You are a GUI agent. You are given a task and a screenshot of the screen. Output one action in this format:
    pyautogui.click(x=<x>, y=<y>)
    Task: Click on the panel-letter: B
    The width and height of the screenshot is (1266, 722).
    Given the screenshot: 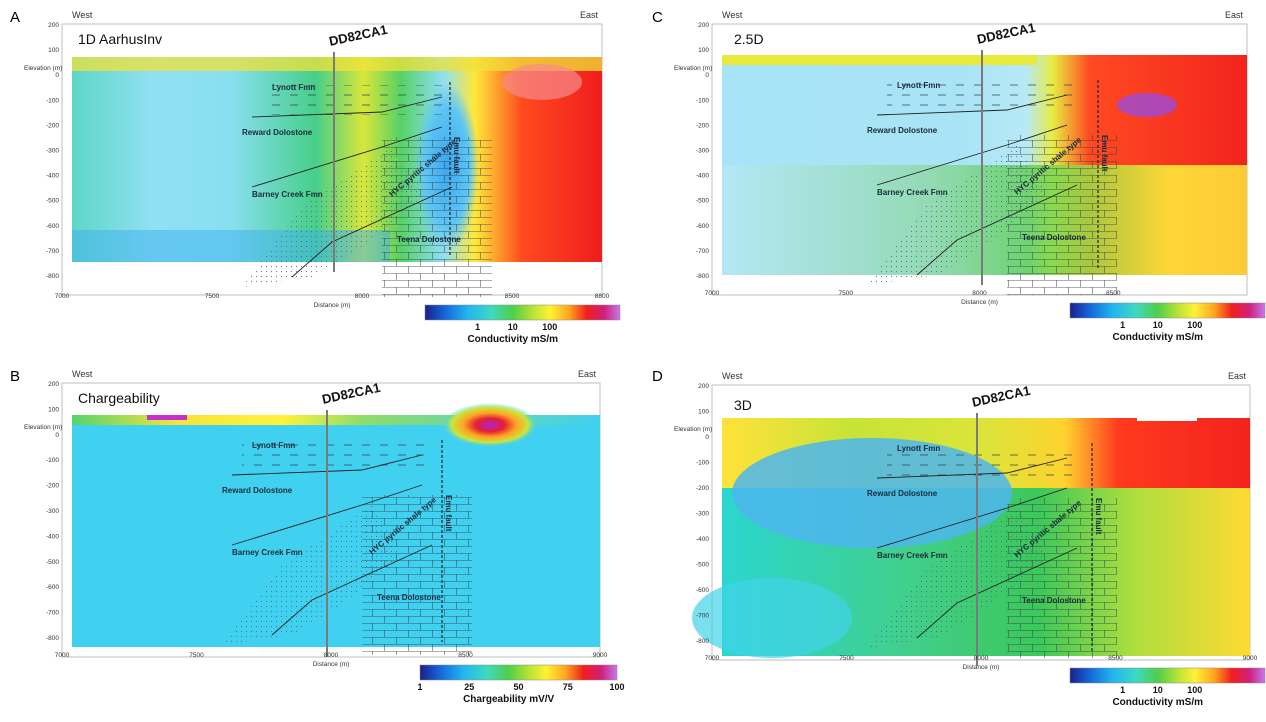 What is the action you would take?
    pyautogui.click(x=15, y=376)
    